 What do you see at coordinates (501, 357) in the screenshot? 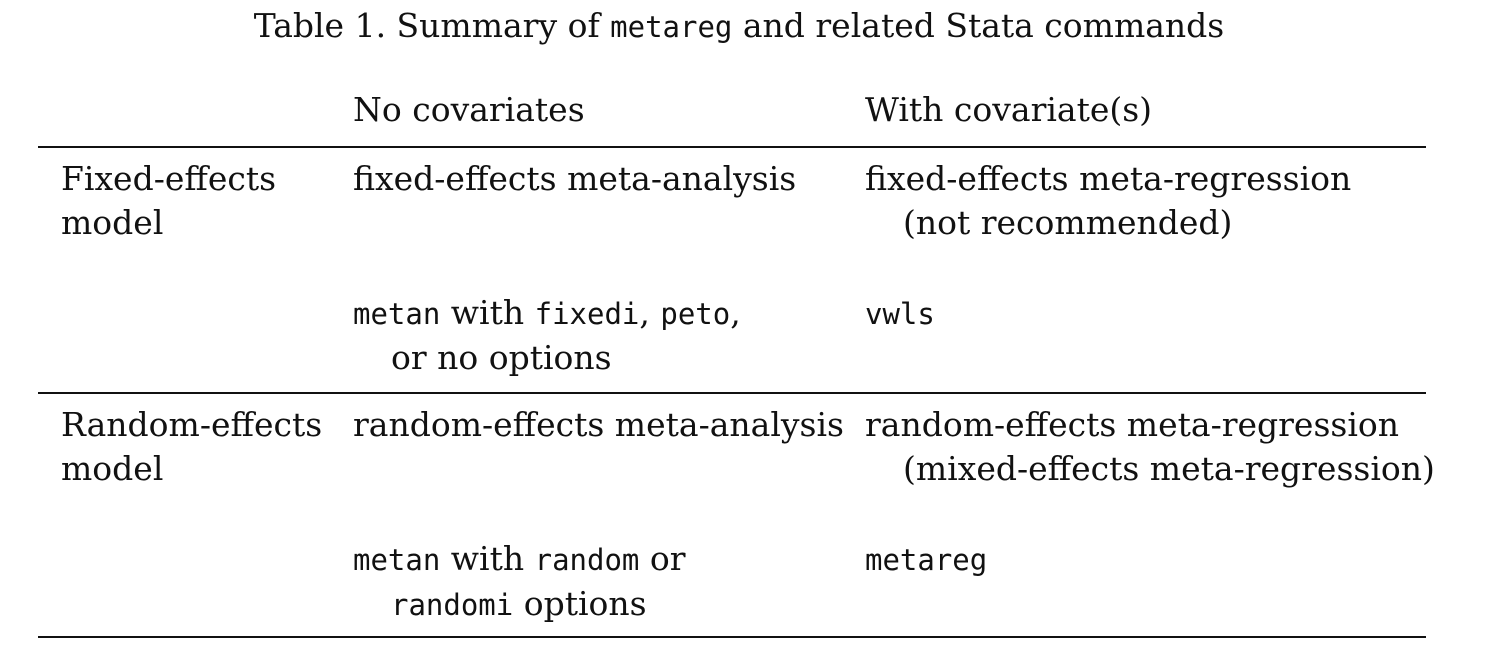
I see `fixed-cmd-line2: or no options` at bounding box center [501, 357].